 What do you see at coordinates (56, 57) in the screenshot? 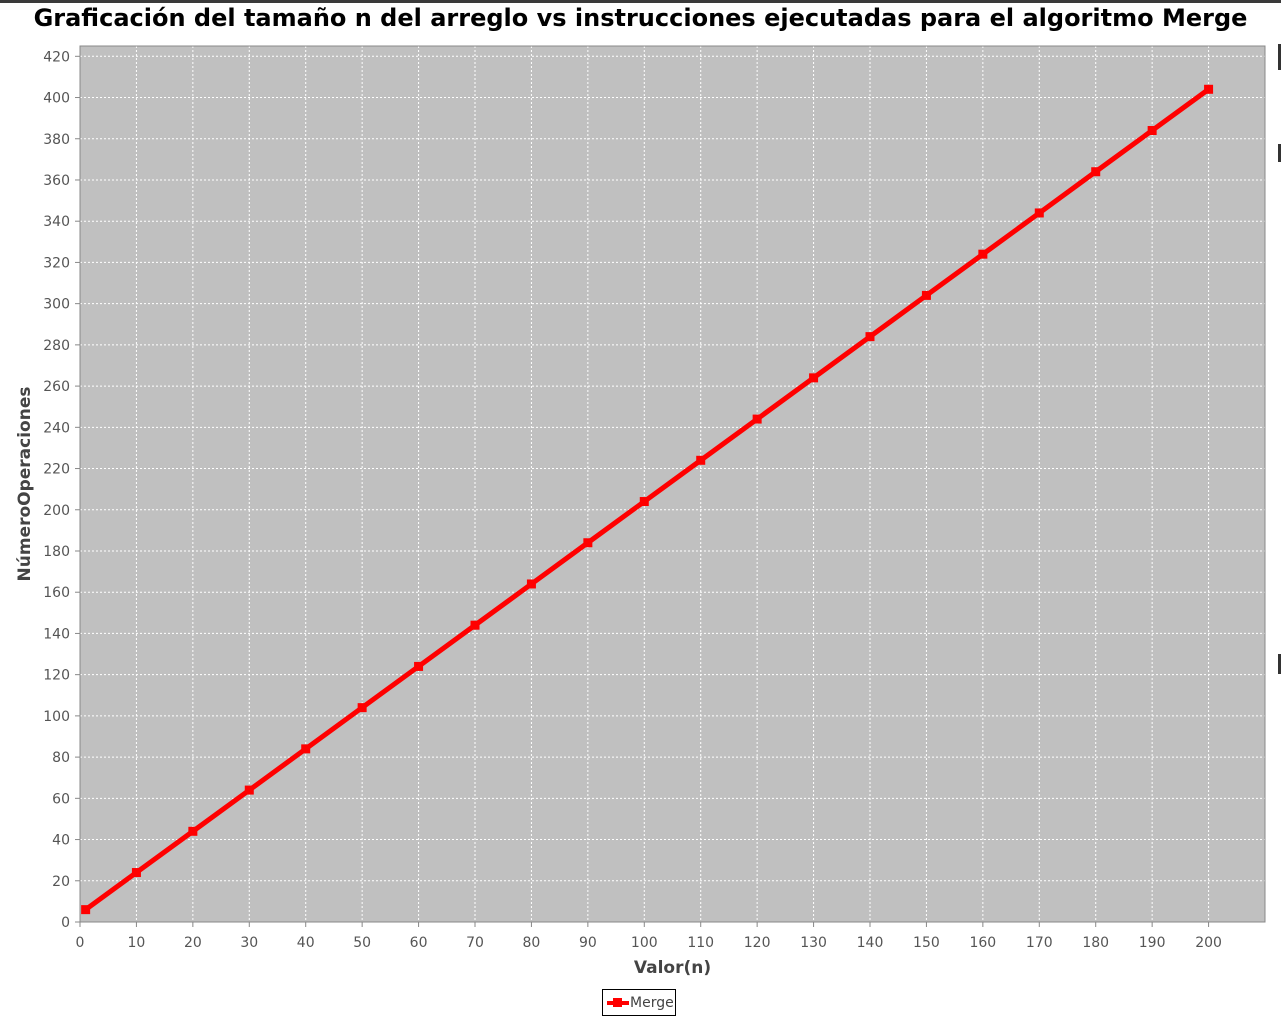
I see `y-tick-label: 420` at bounding box center [56, 57].